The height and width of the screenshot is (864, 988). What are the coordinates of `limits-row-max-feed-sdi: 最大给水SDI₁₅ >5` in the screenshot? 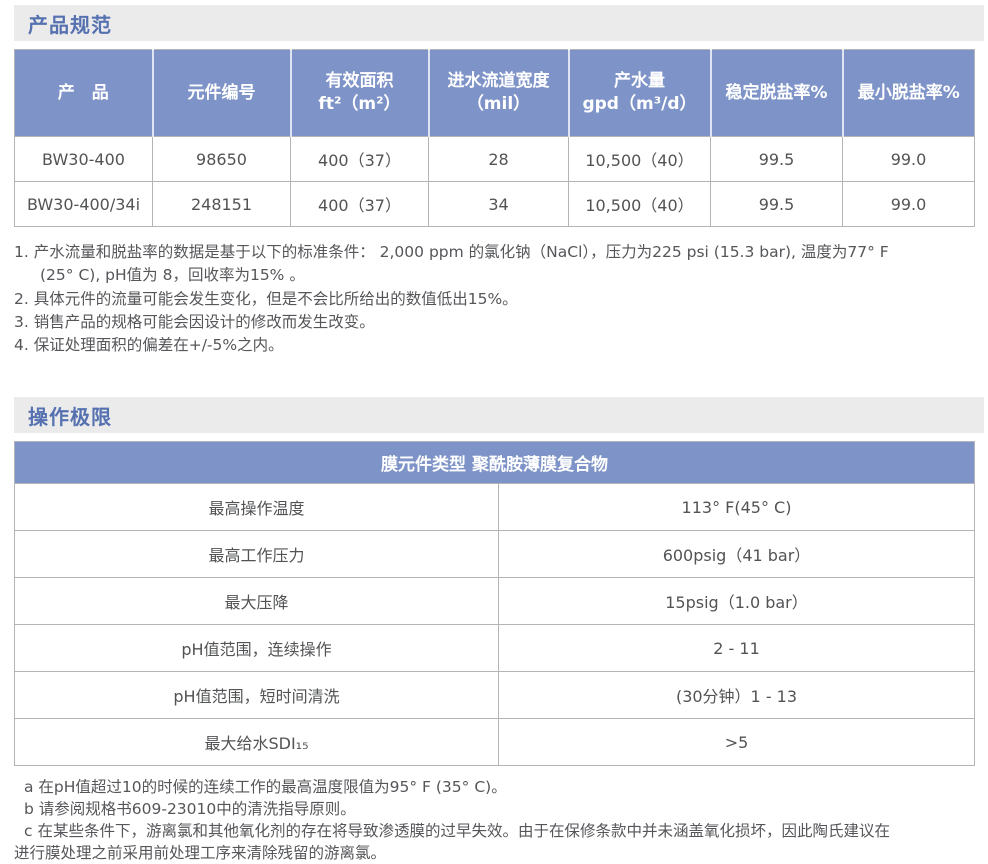 It's located at (495, 742).